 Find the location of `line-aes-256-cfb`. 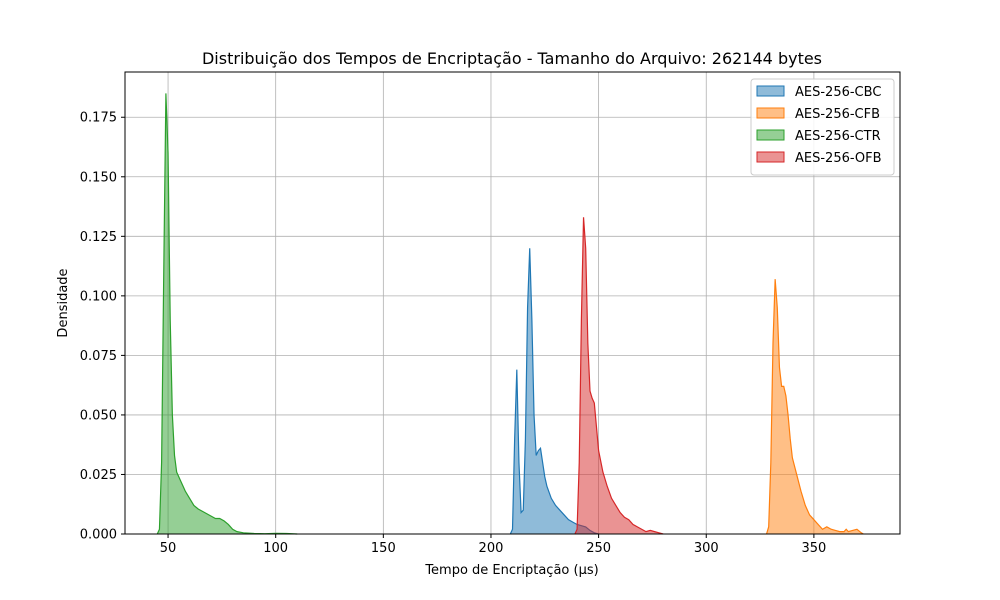

line-aes-256-cfb is located at coordinates (814, 407).